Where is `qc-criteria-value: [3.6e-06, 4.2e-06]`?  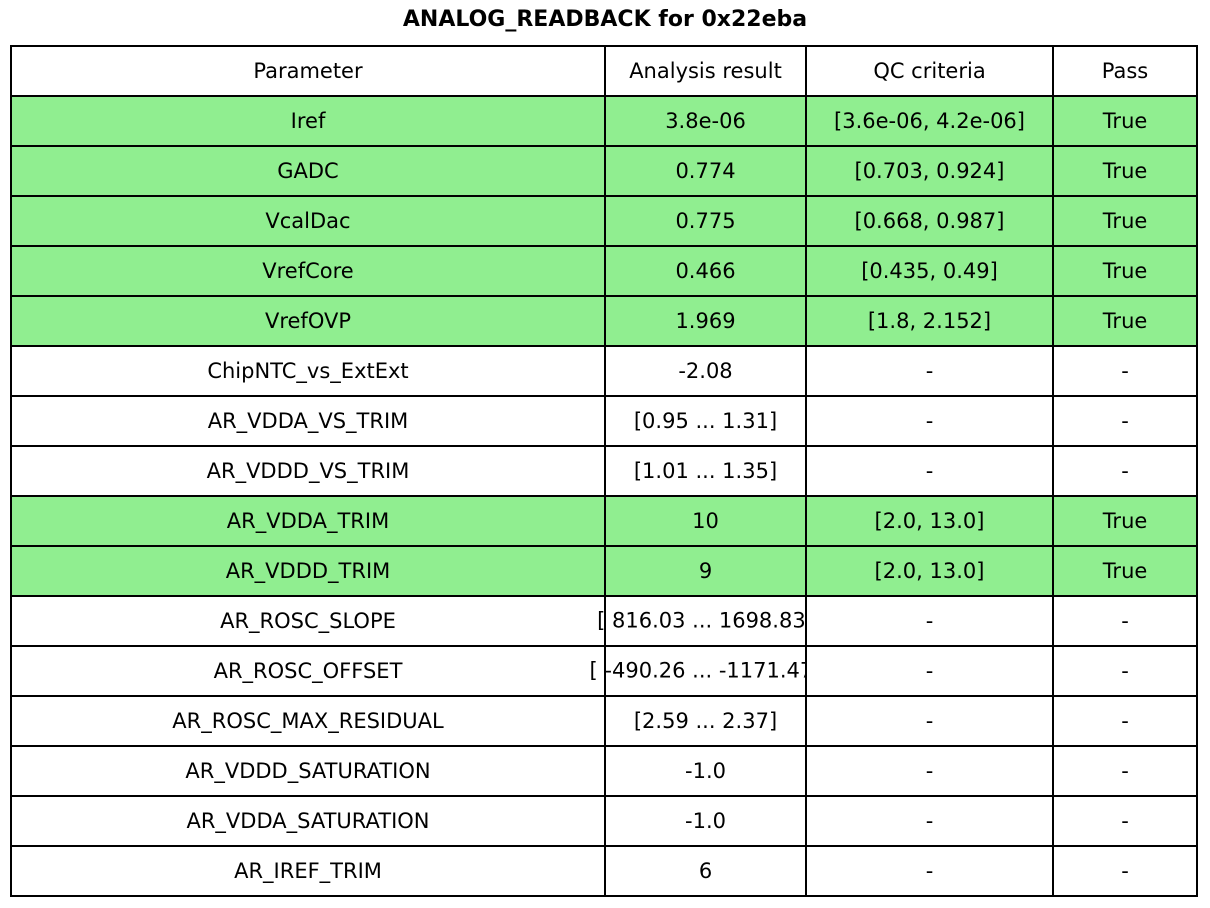 qc-criteria-value: [3.6e-06, 4.2e-06] is located at coordinates (929, 120).